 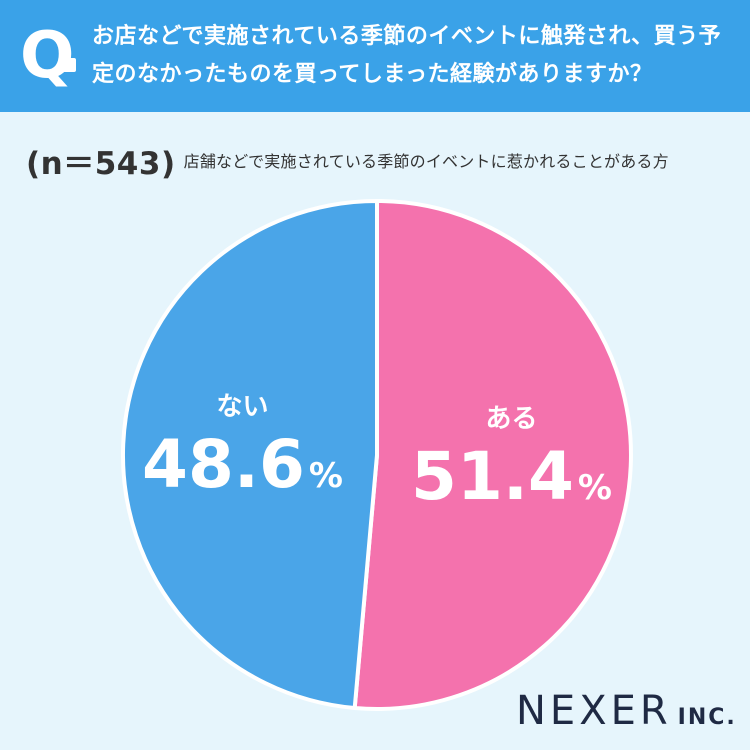 What do you see at coordinates (242, 464) in the screenshot?
I see `slice-value-nai: 48.6%` at bounding box center [242, 464].